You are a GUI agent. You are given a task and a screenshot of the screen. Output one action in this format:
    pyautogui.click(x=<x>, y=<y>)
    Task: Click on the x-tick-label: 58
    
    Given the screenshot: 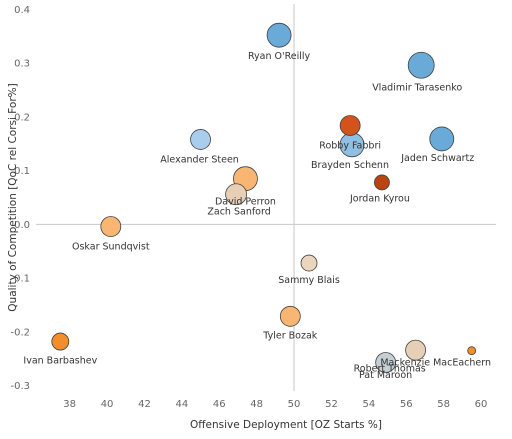 What is the action you would take?
    pyautogui.click(x=443, y=404)
    